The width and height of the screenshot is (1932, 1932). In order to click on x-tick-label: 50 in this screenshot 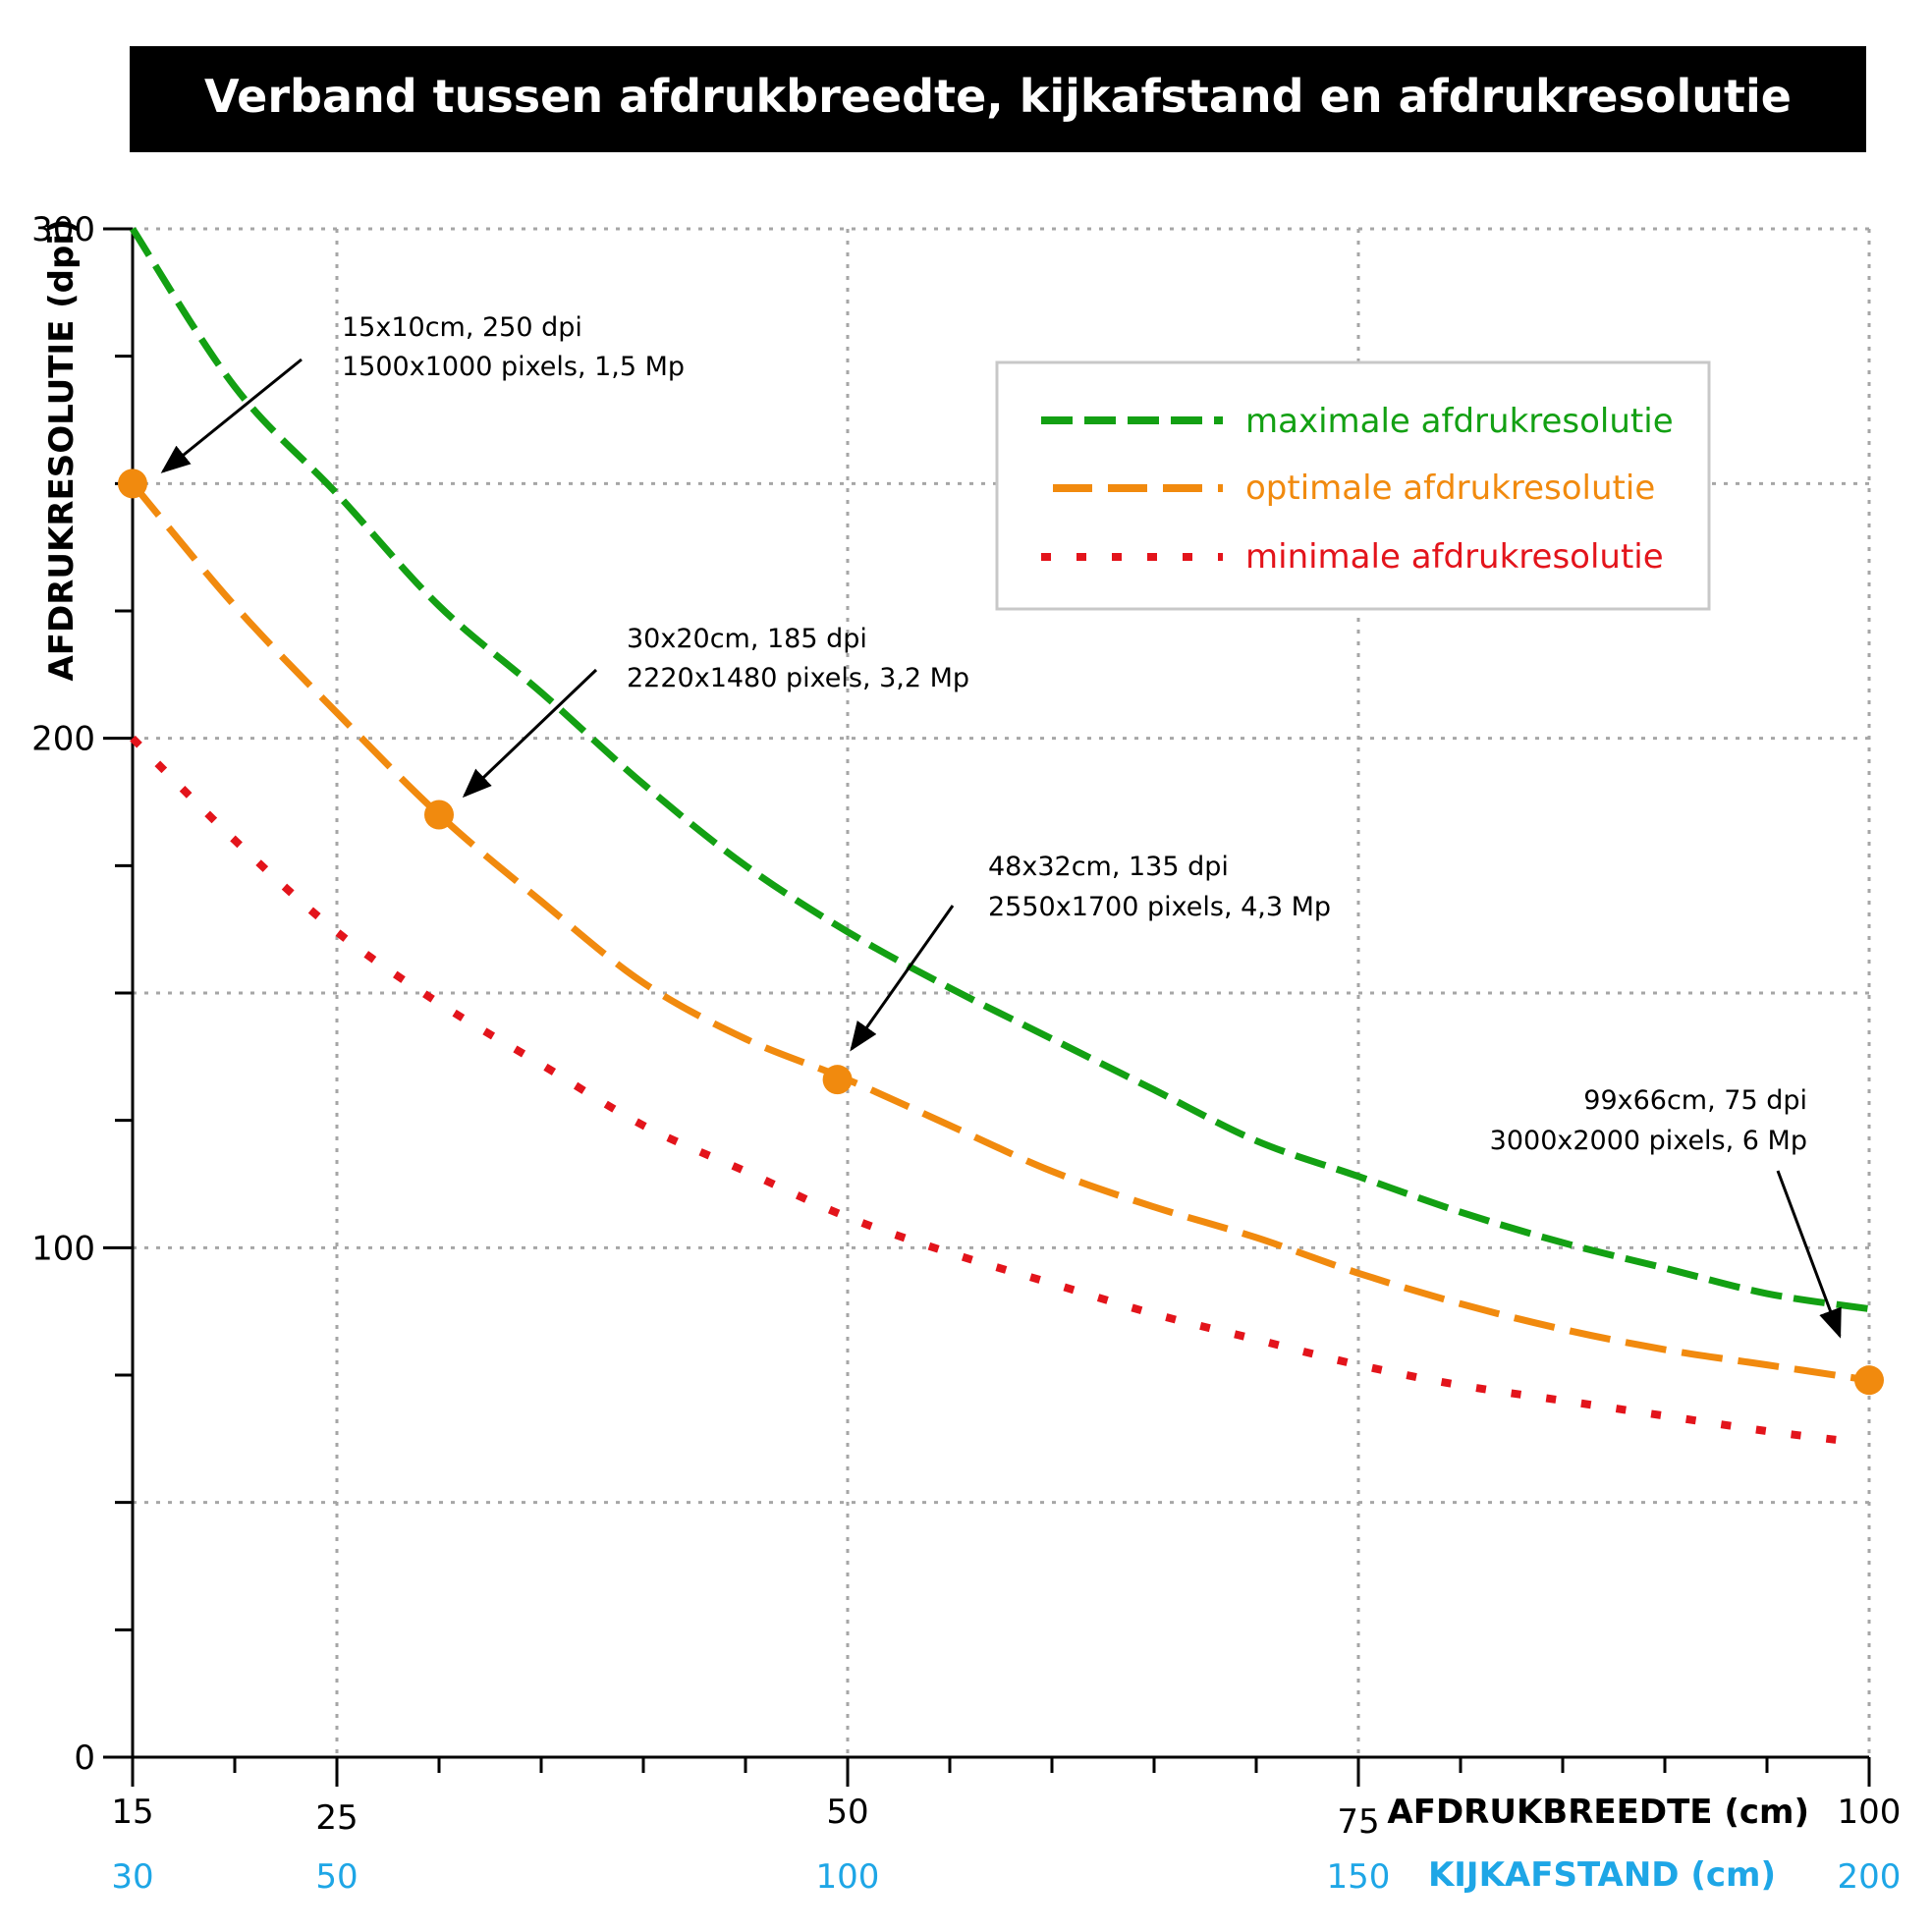, I will do `click(847, 1813)`.